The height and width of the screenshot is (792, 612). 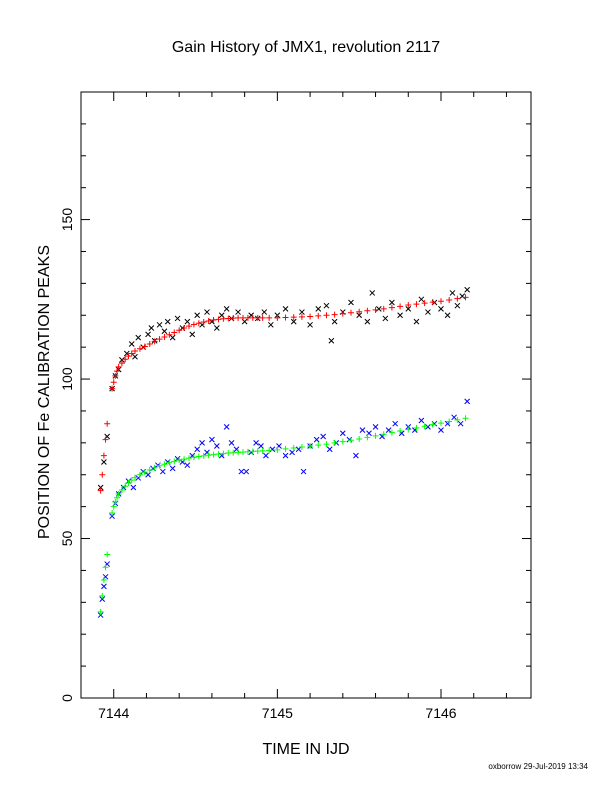 I want to click on x-tick-label: 7145, so click(x=277, y=713).